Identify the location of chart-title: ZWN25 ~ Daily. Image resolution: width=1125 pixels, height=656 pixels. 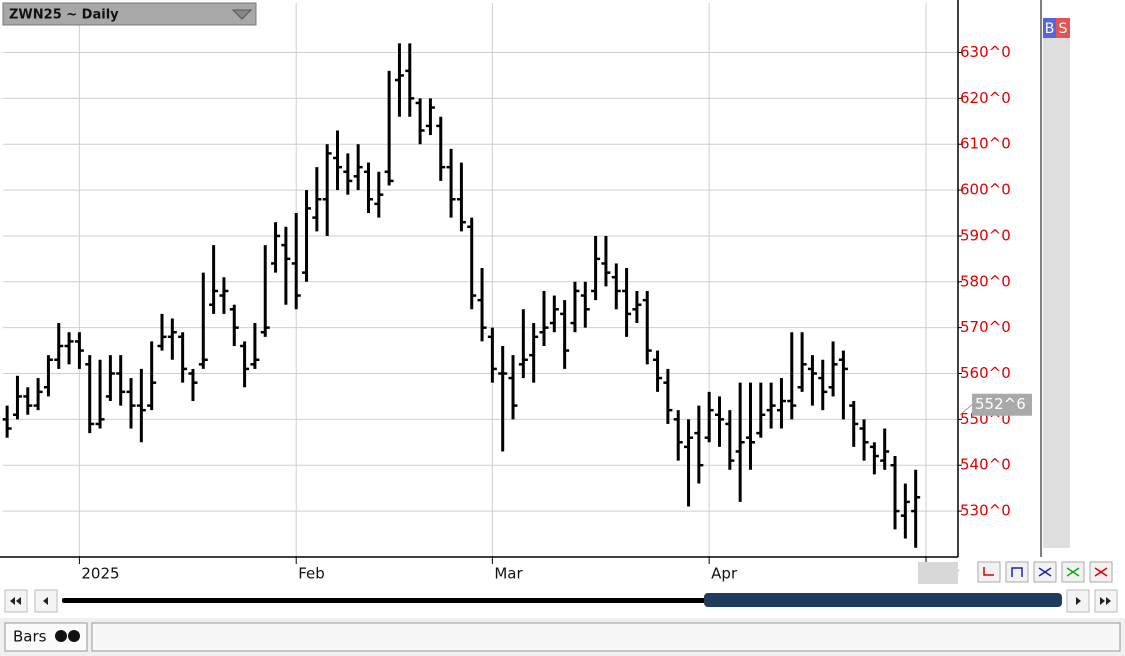
(64, 15).